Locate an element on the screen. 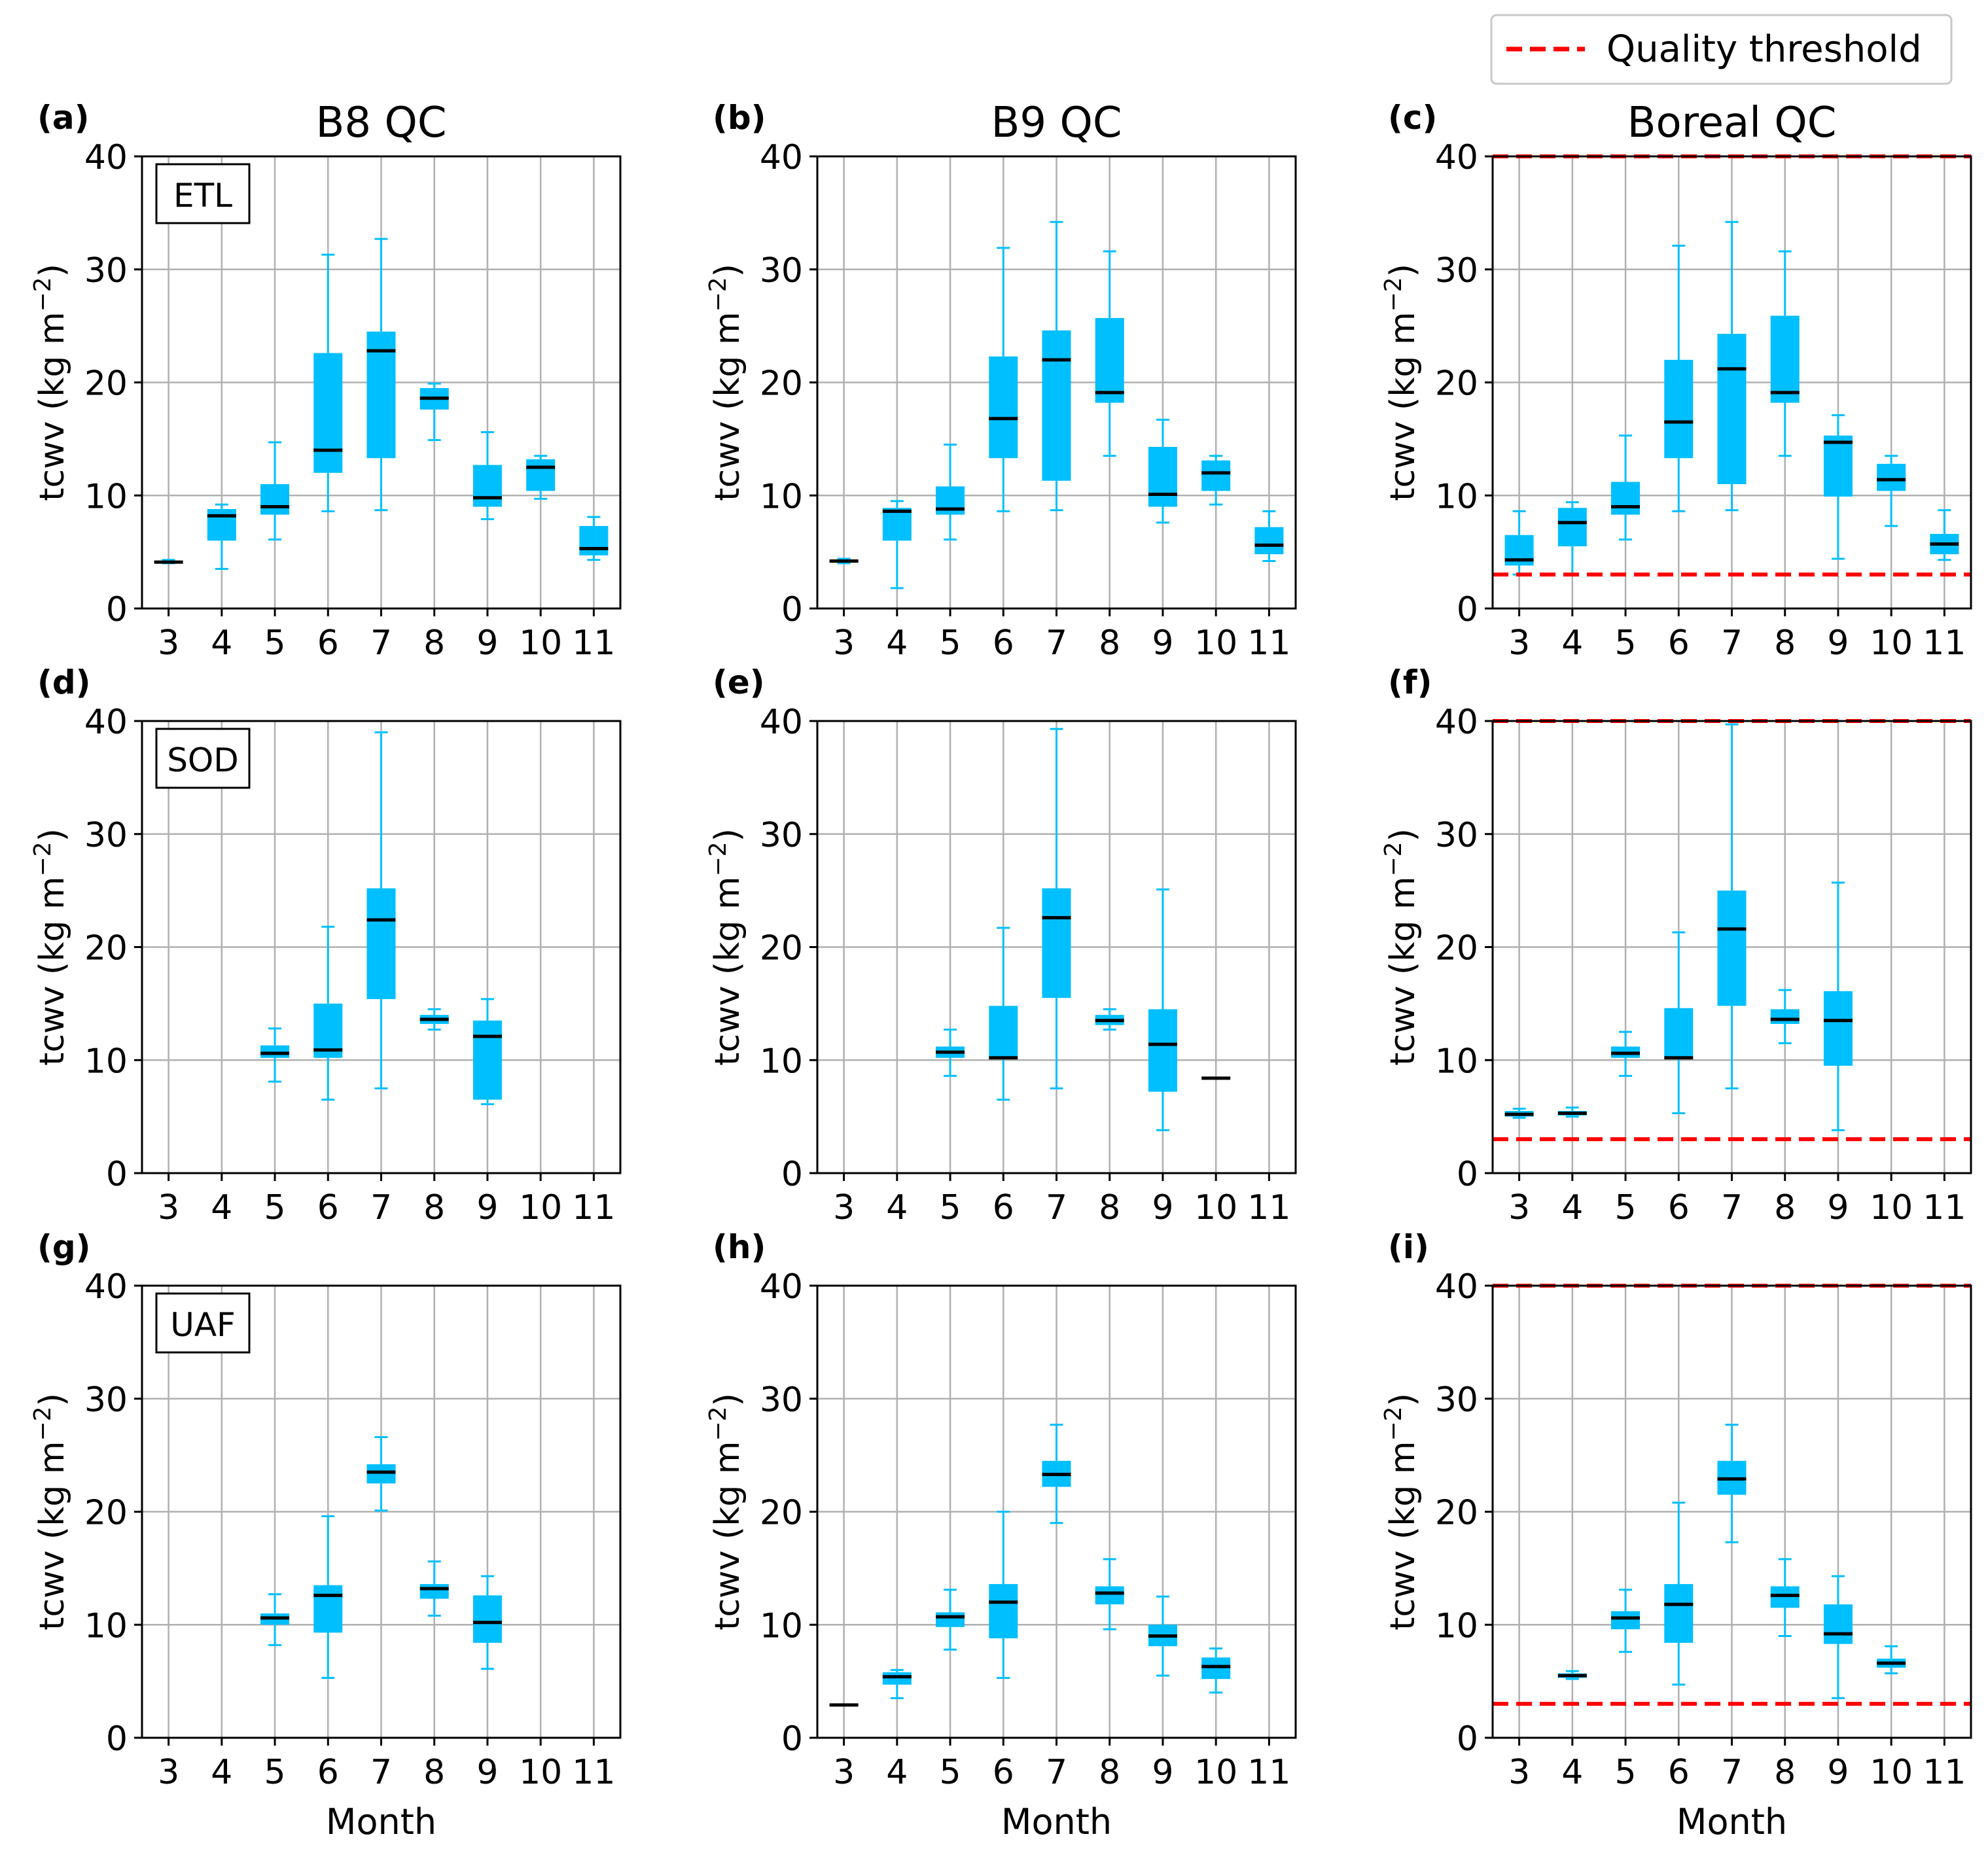  station-label: SOD is located at coordinates (203, 760).